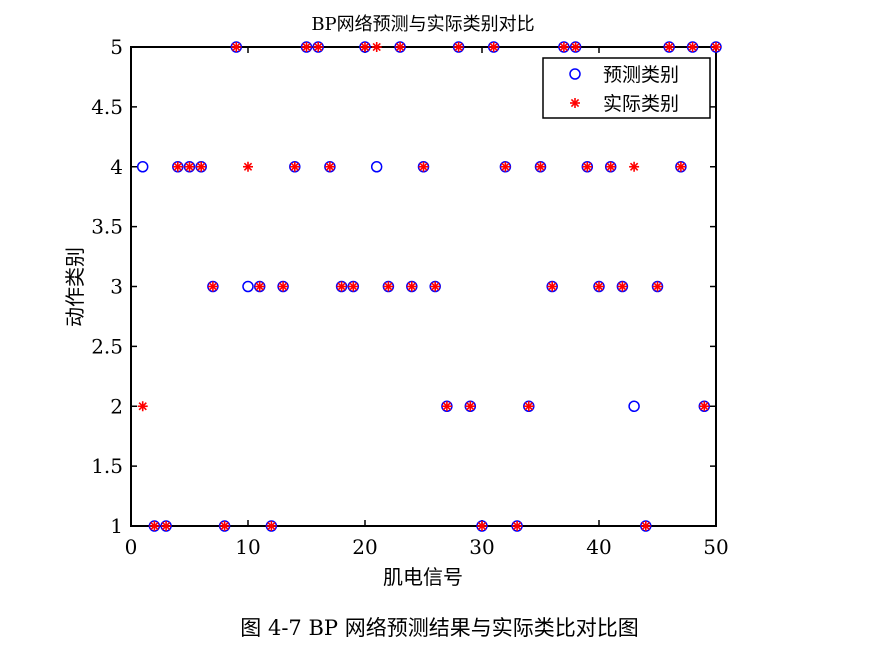 The height and width of the screenshot is (660, 879). What do you see at coordinates (715, 547) in the screenshot?
I see `x-tick-label: 50` at bounding box center [715, 547].